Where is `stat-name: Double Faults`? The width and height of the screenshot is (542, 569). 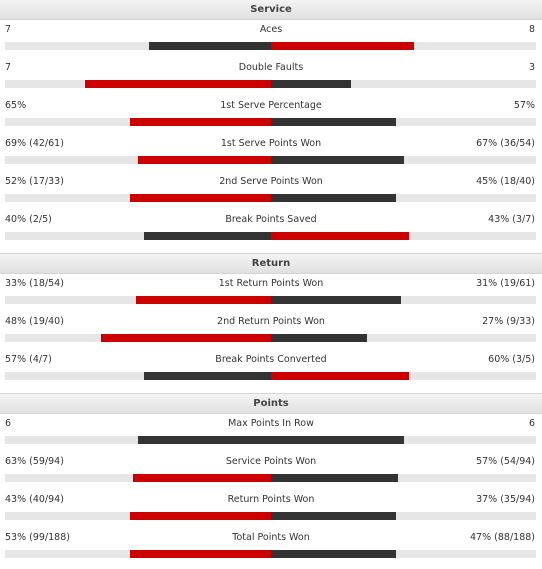 stat-name: Double Faults is located at coordinates (271, 67).